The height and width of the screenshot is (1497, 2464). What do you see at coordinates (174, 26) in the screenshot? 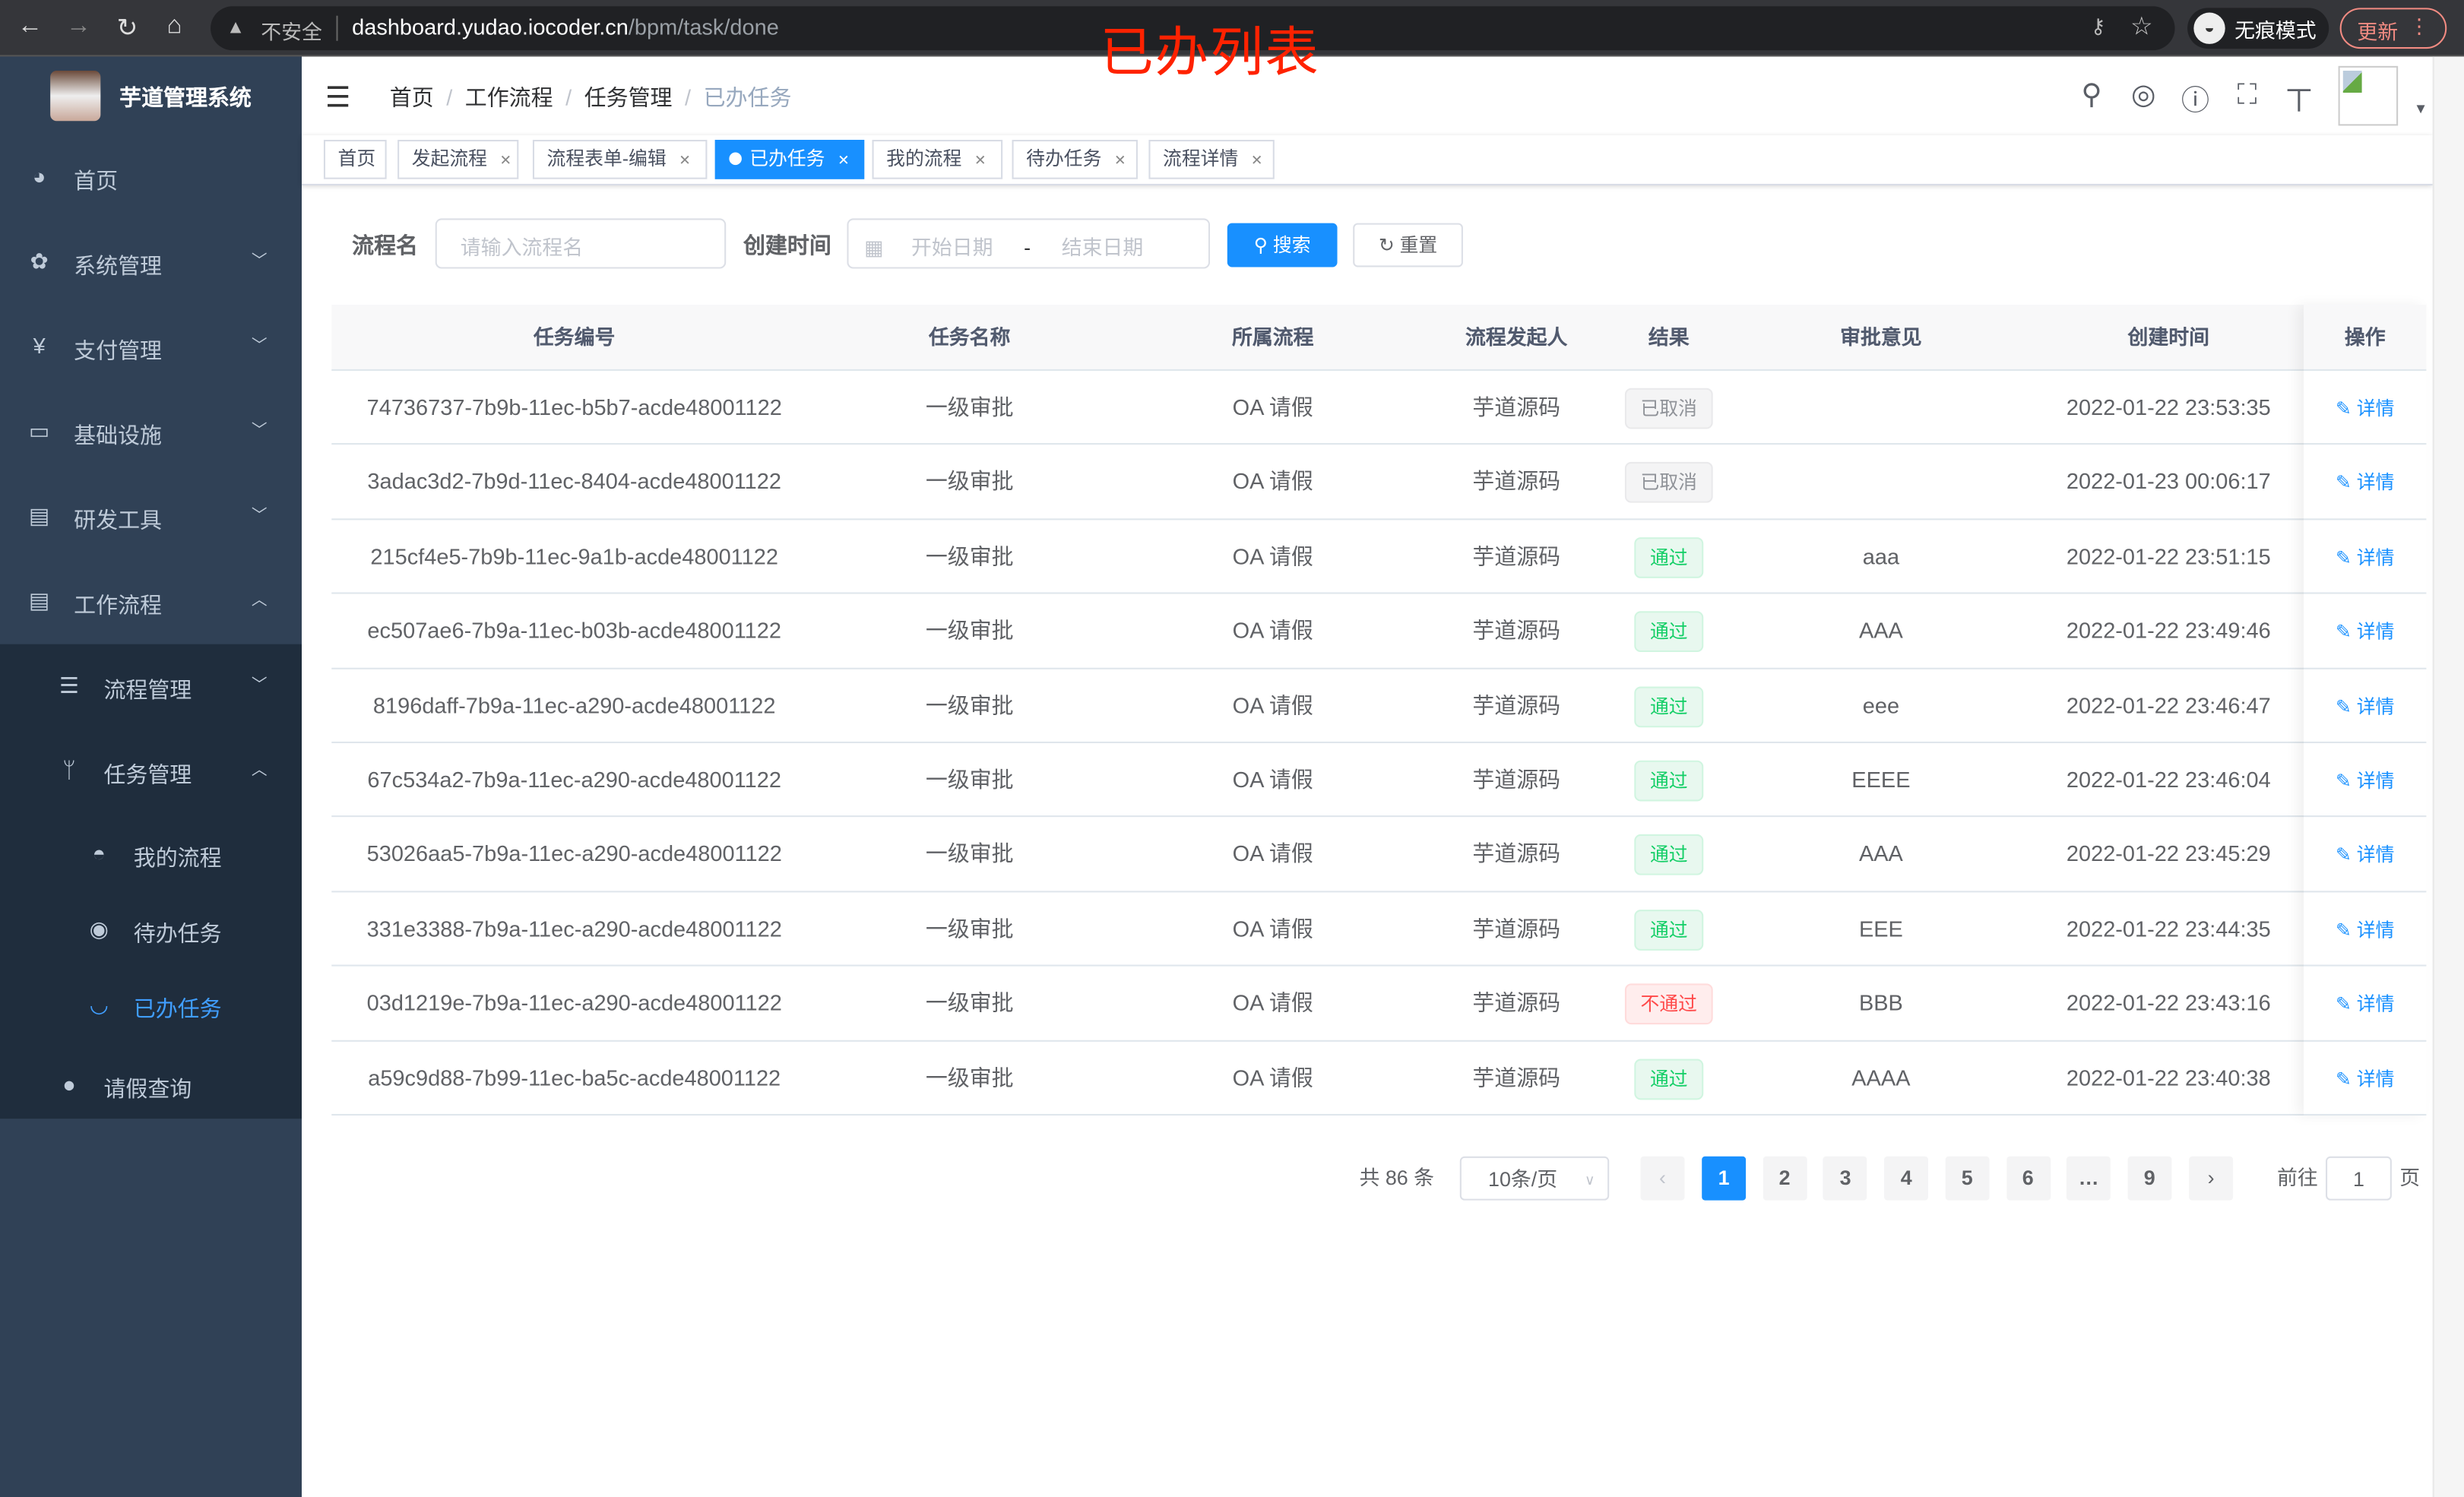
I see `home-icon: ⌂` at bounding box center [174, 26].